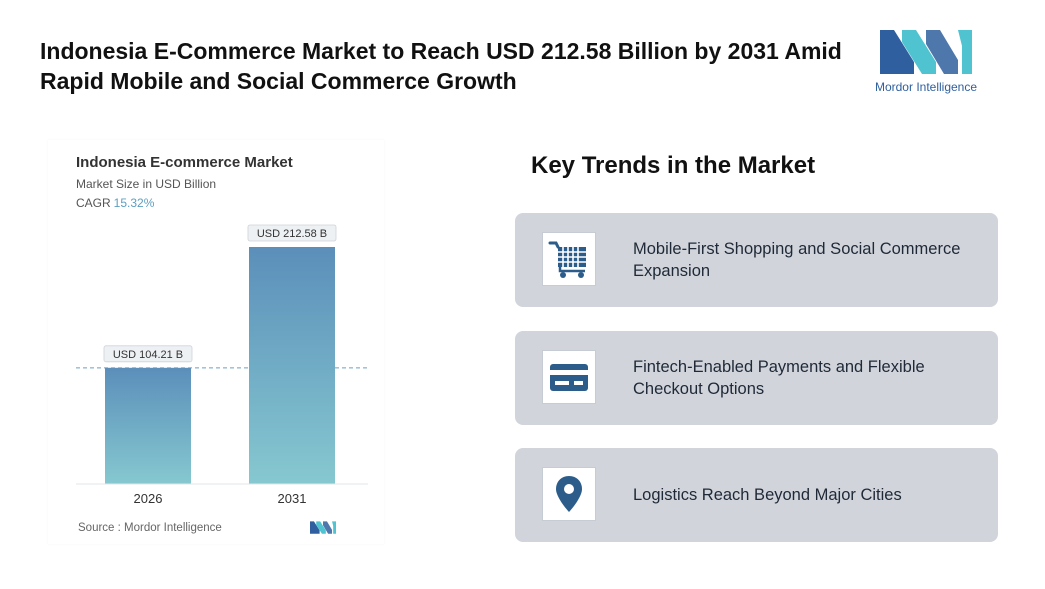 Image resolution: width=1045 pixels, height=589 pixels. I want to click on data-label: USD 104.21 B, so click(148, 355).